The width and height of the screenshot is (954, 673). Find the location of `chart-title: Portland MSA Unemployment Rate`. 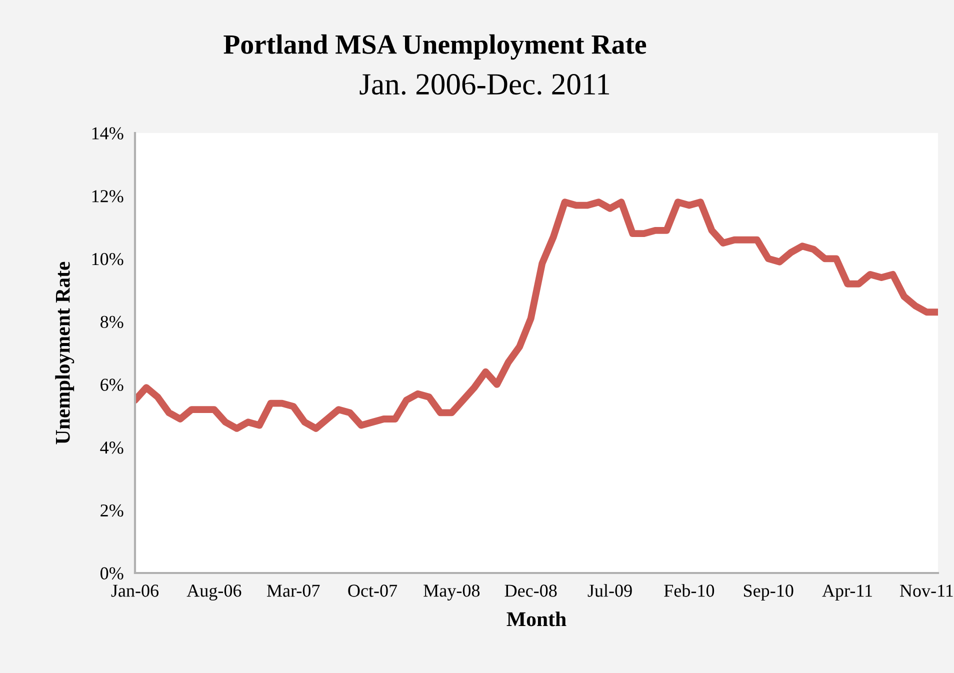

chart-title: Portland MSA Unemployment Rate is located at coordinates (435, 47).